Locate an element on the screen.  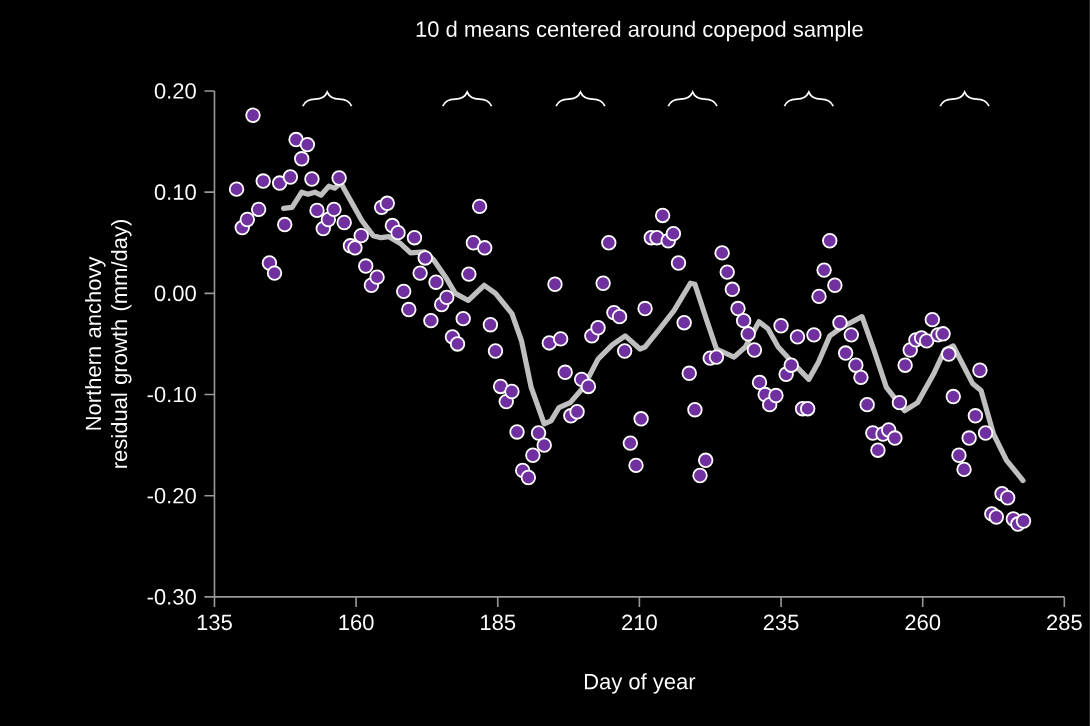
chart-title: 10 d means centered around copepod sample is located at coordinates (639, 31).